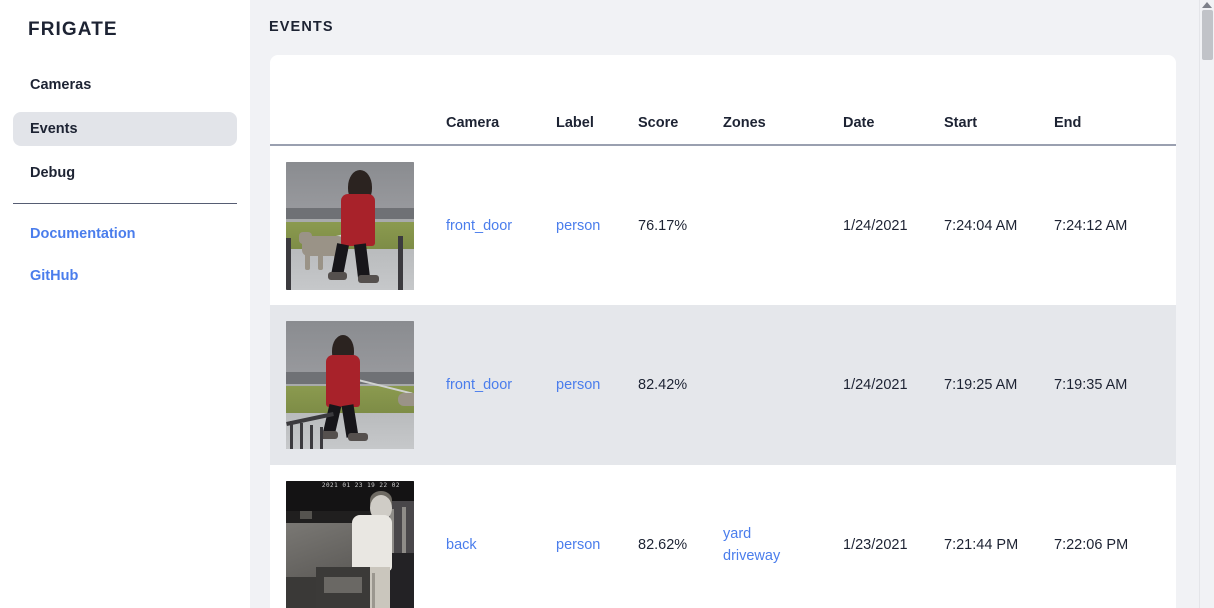 Image resolution: width=1214 pixels, height=608 pixels. I want to click on column-header-camera: Camera, so click(473, 123).